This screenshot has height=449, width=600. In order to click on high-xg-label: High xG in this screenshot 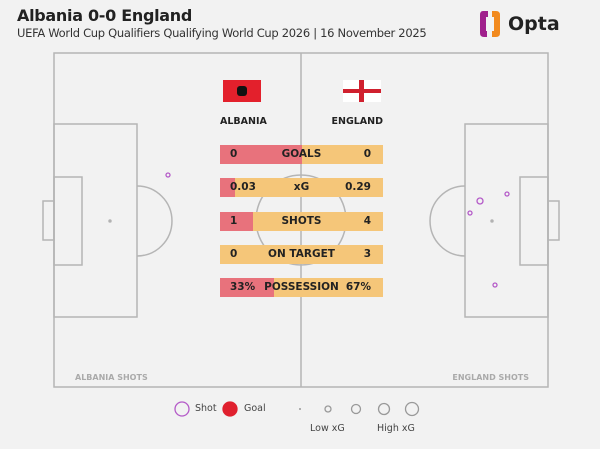, I will do `click(396, 428)`.